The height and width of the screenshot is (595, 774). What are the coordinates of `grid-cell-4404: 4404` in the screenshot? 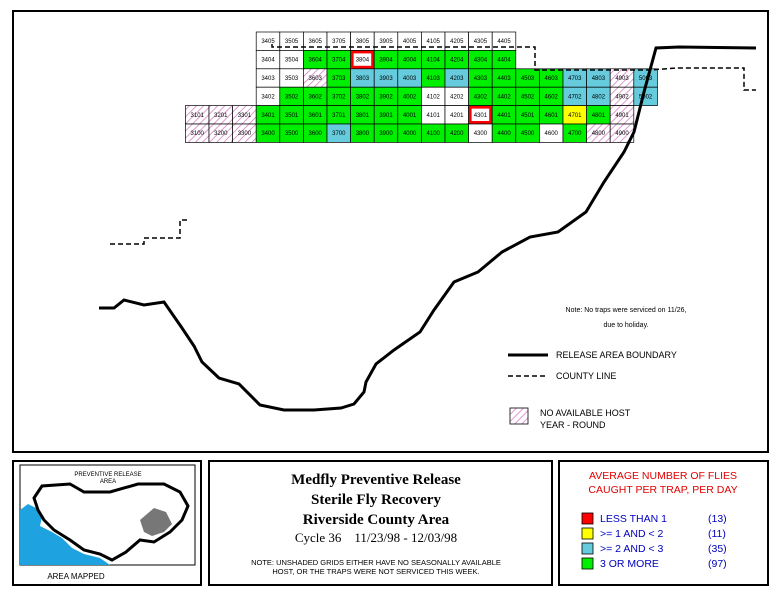 It's located at (504, 60).